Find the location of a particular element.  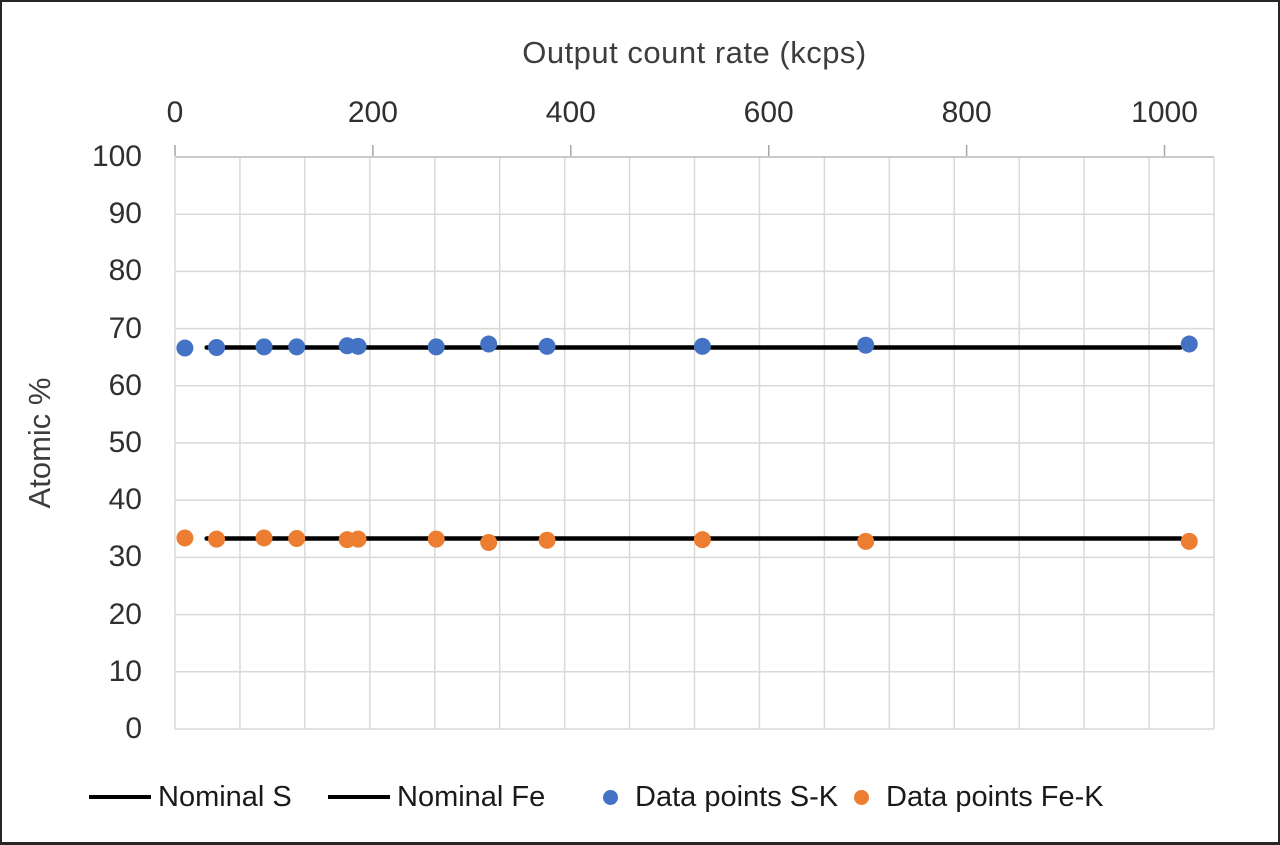

x-tick-label: 1000 is located at coordinates (1164, 112).